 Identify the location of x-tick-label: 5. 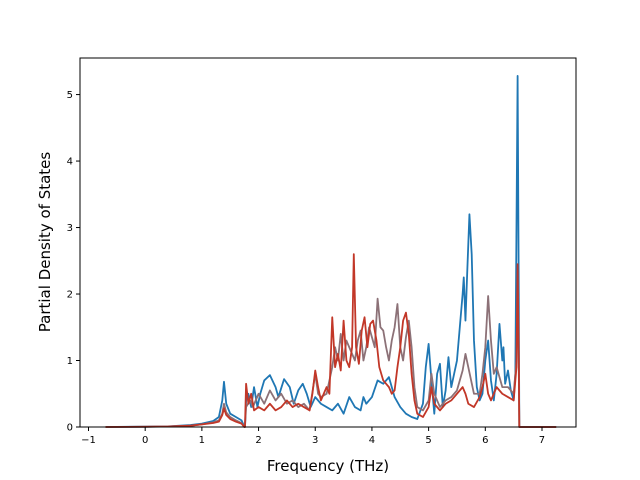
(428, 440).